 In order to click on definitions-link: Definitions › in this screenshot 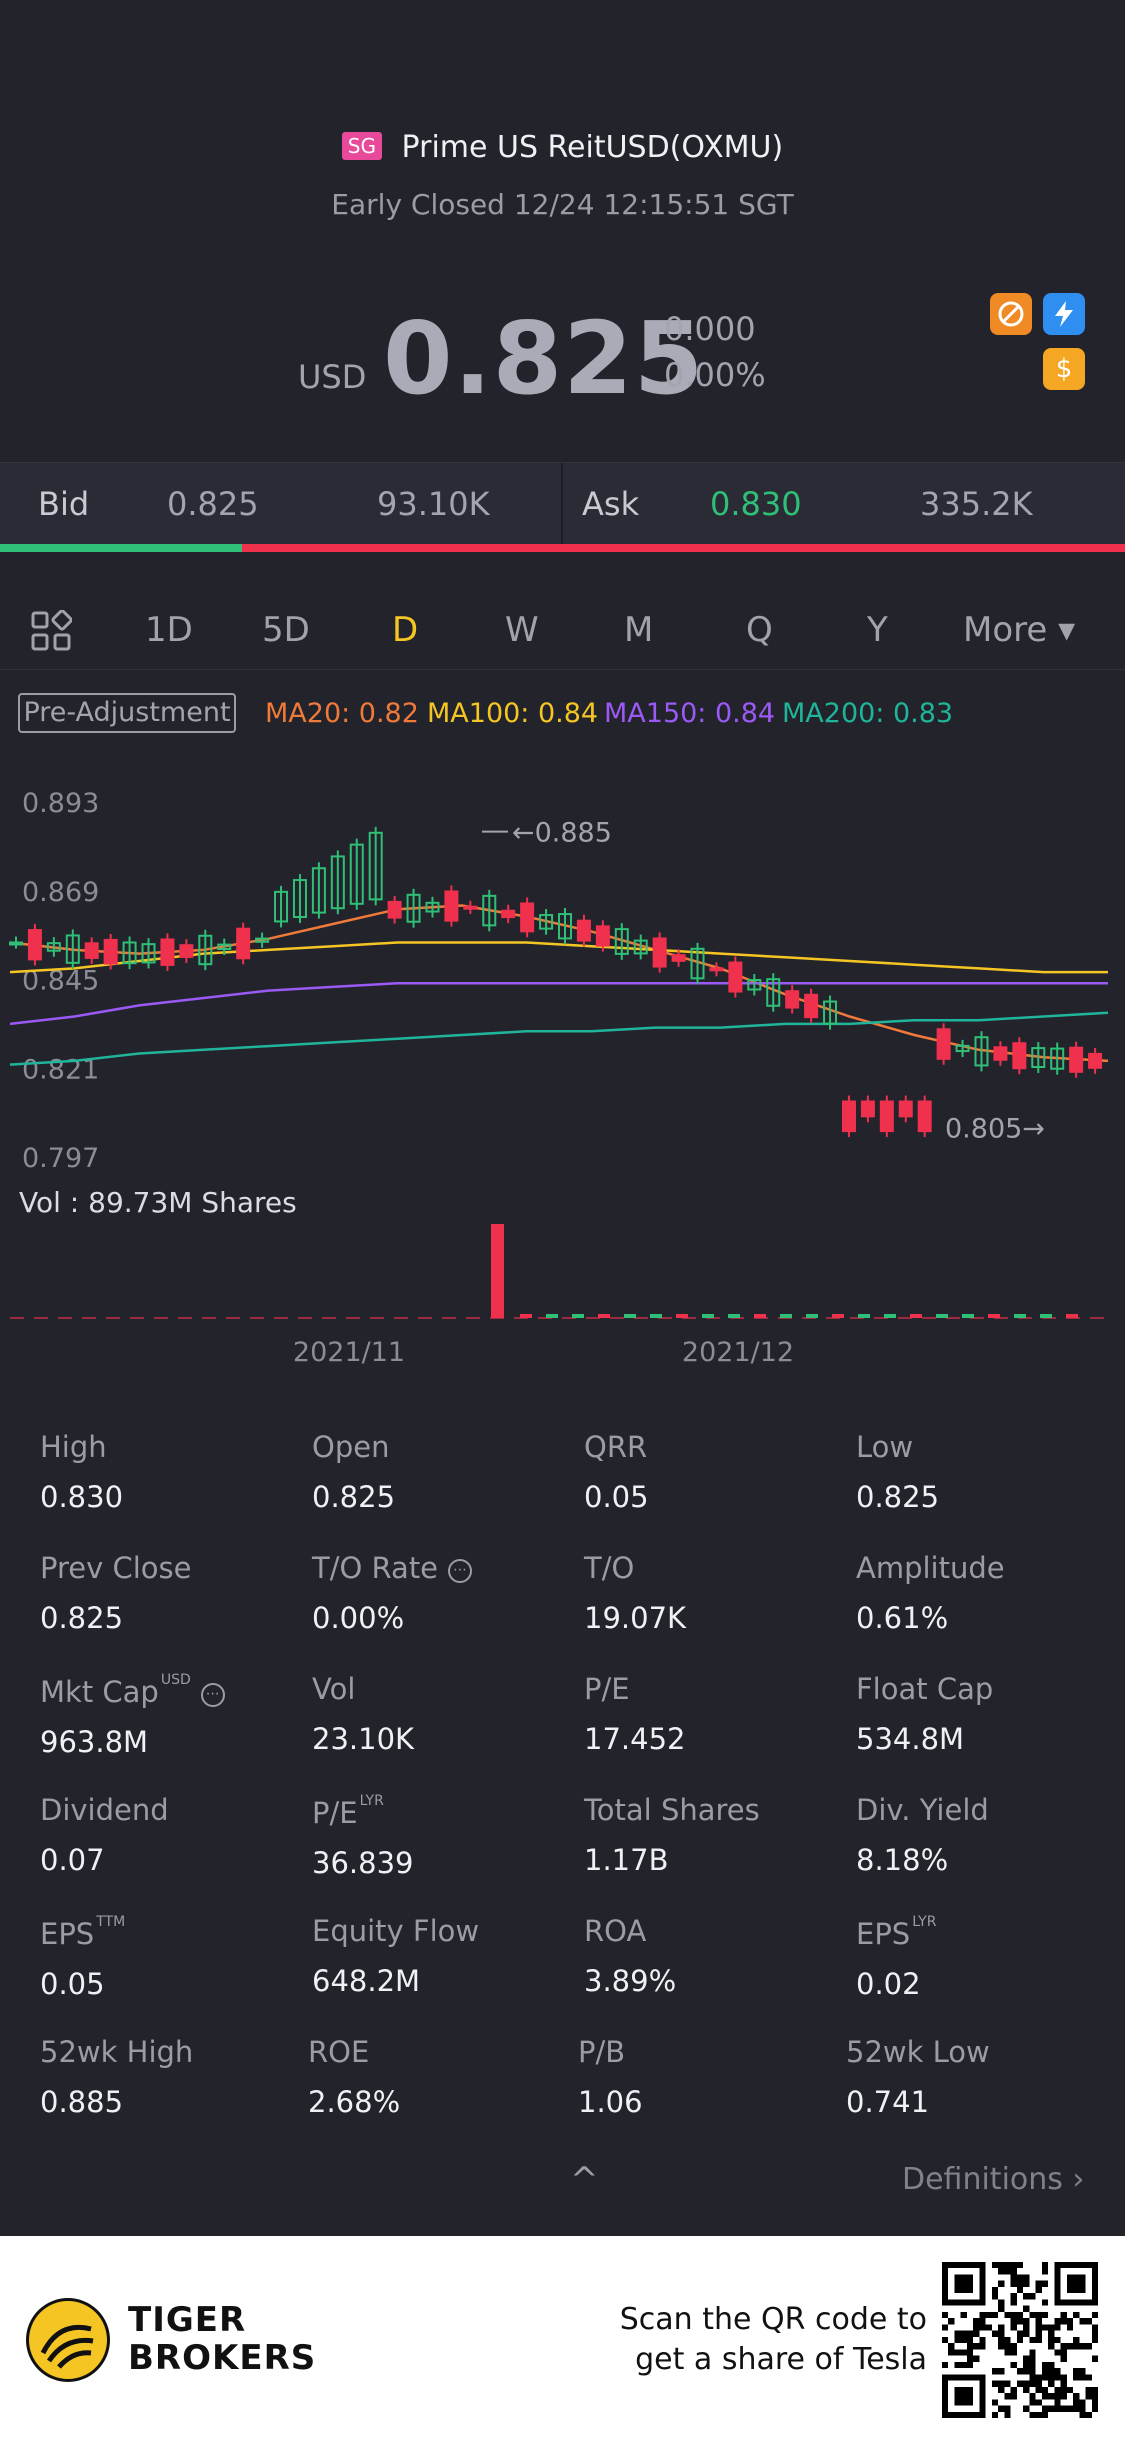, I will do `click(993, 2179)`.